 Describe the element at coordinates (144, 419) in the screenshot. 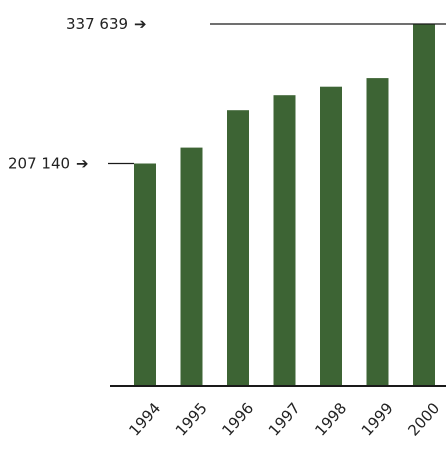

I see `x-tick-label-1994: 1994` at that location.